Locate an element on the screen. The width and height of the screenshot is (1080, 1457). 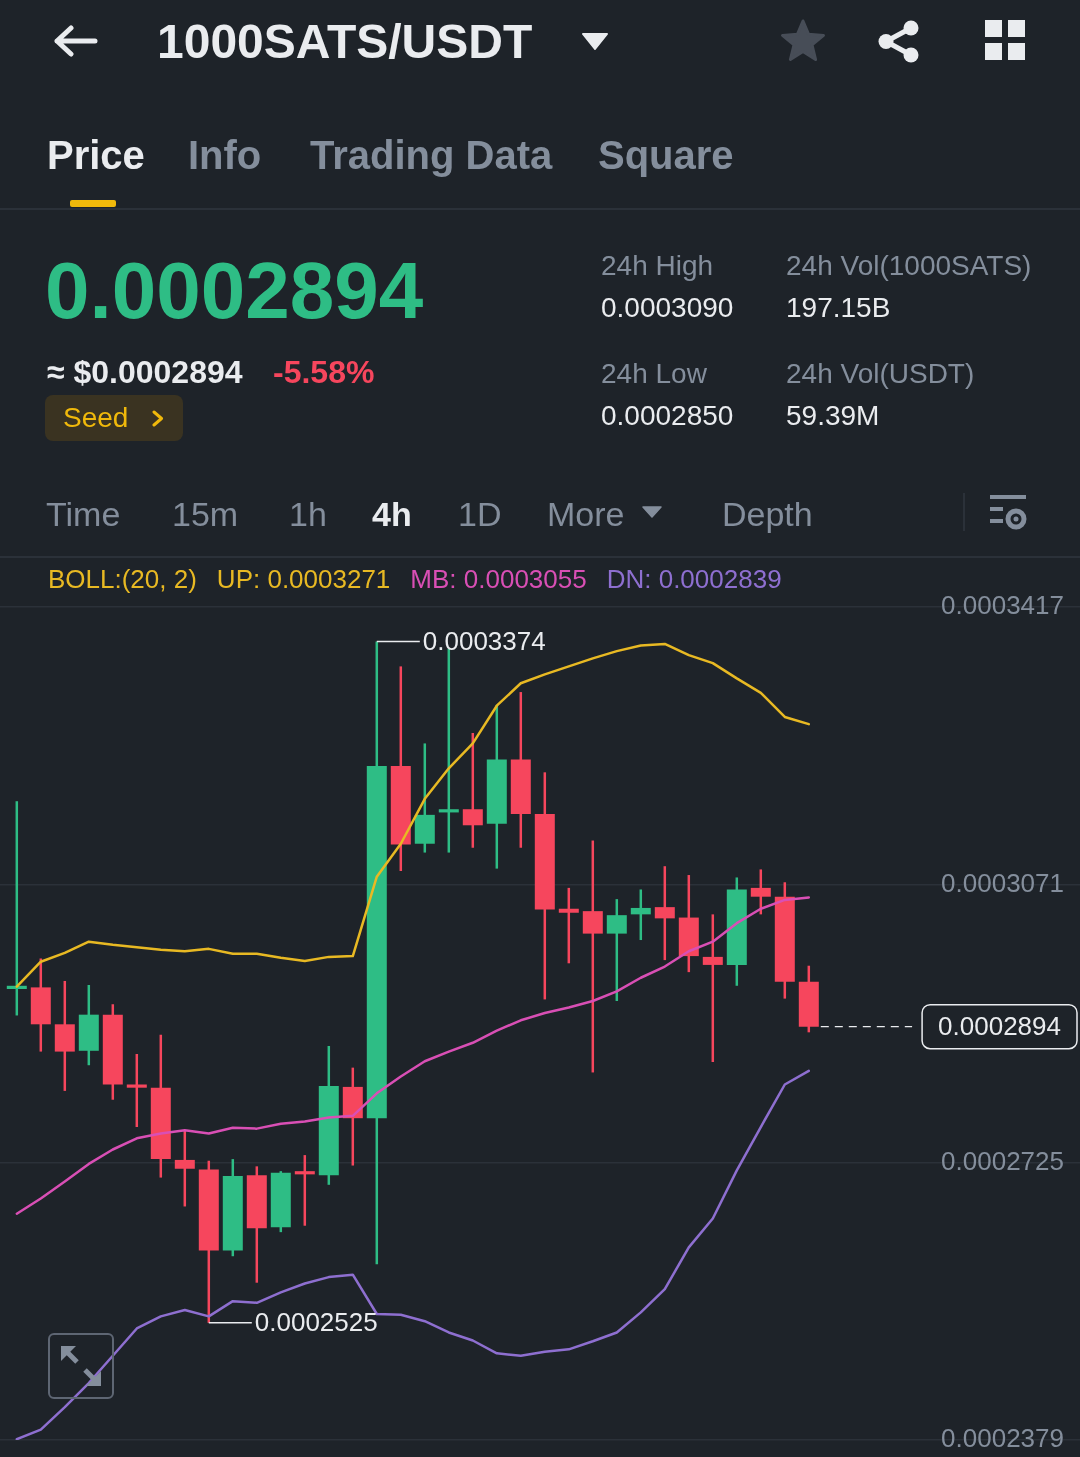
text: 15m is located at coordinates (205, 515).